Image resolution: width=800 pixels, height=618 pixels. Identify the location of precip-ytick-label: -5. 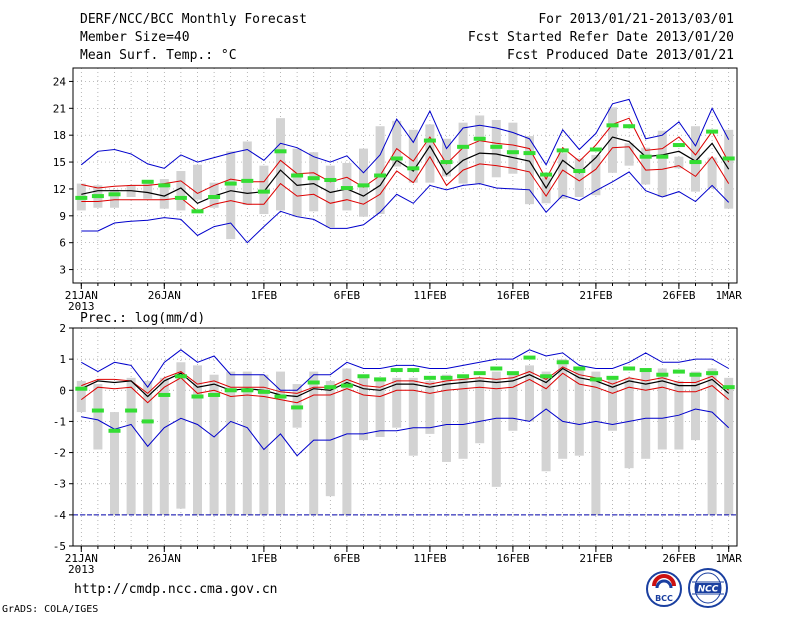
(59, 546).